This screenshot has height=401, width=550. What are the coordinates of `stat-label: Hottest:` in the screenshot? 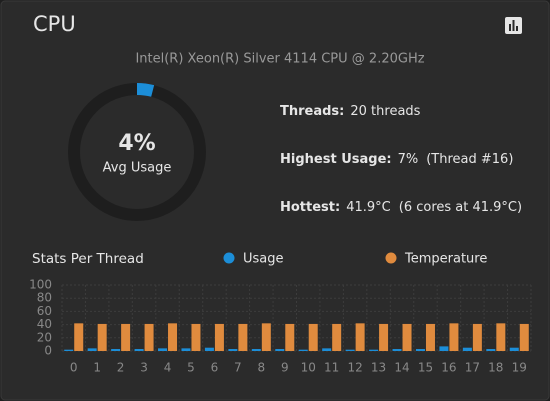 It's located at (310, 207).